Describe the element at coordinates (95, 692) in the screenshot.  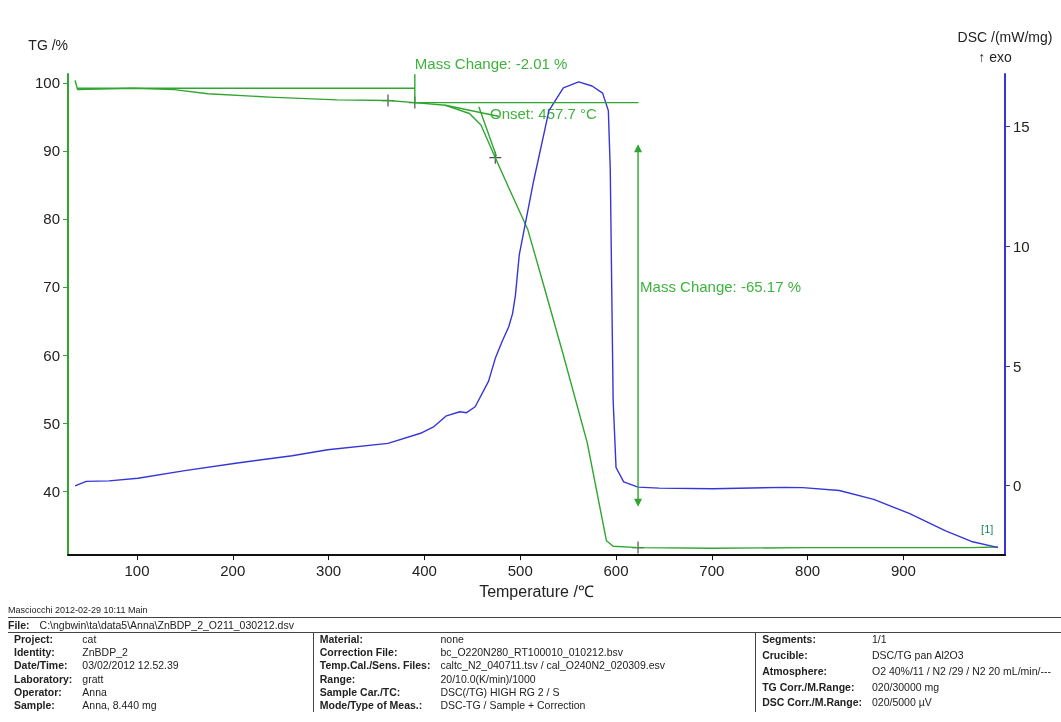
I see `text: Anna` at that location.